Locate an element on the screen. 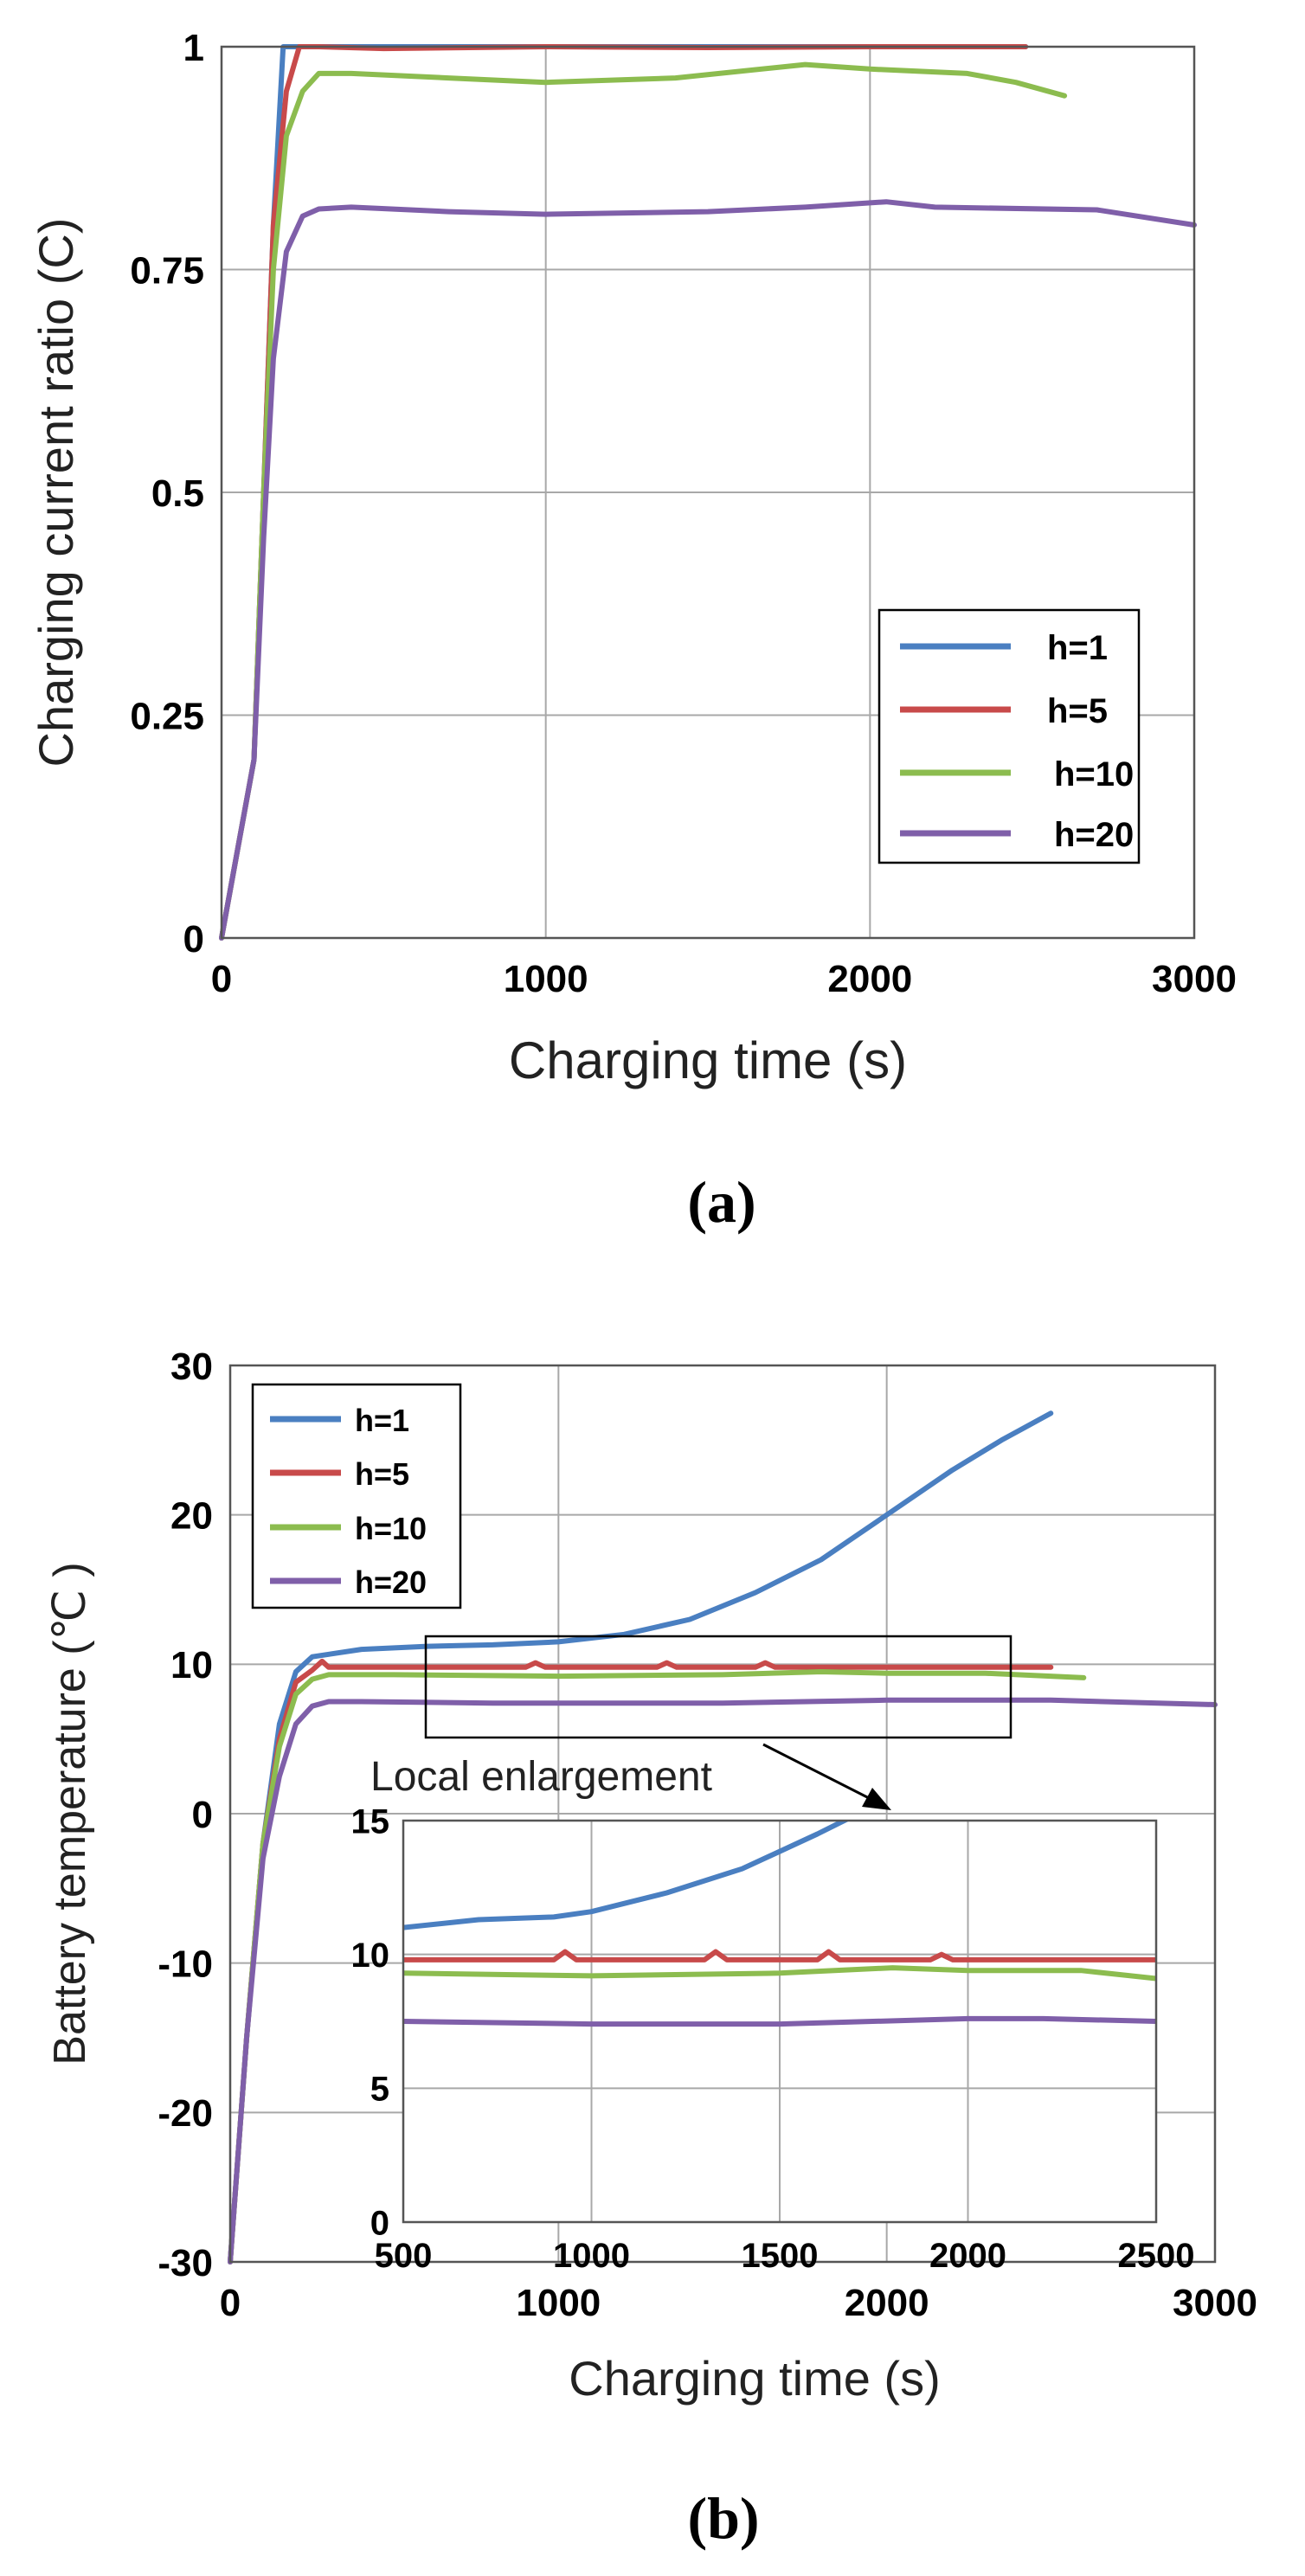 The width and height of the screenshot is (1305, 2576). panel-a-y-axis-label: Charging current ratio (C) is located at coordinates (56, 493).